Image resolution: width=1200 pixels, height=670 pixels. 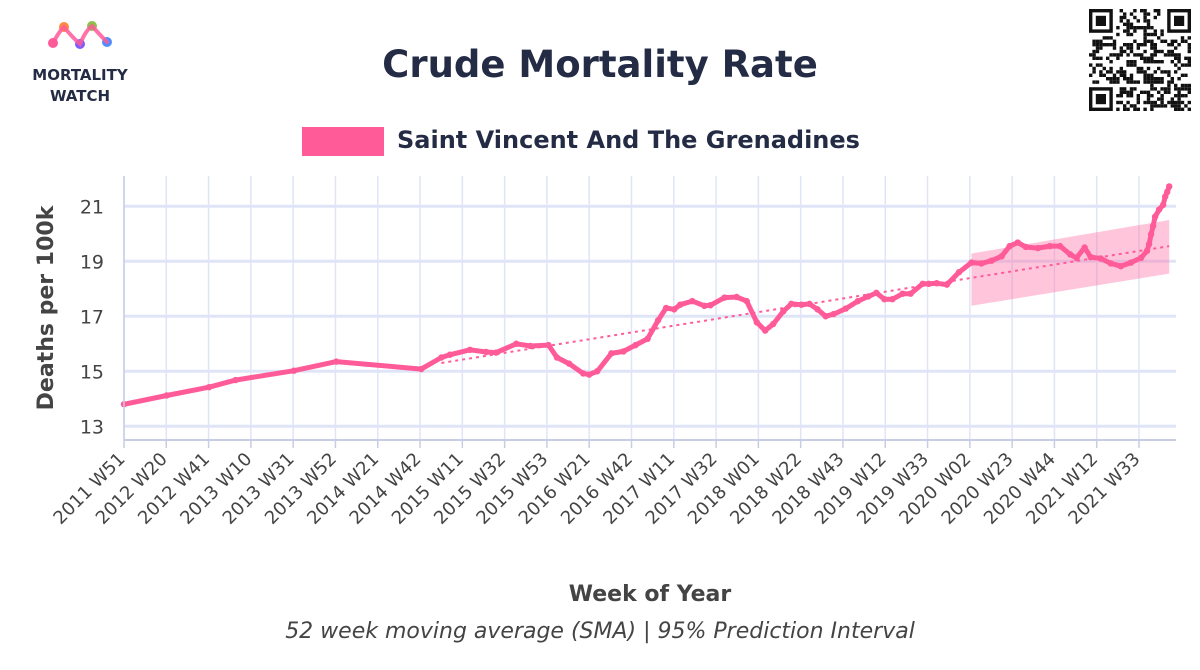 I want to click on legend: Saint Vincent And The Grenadines, so click(x=581, y=141).